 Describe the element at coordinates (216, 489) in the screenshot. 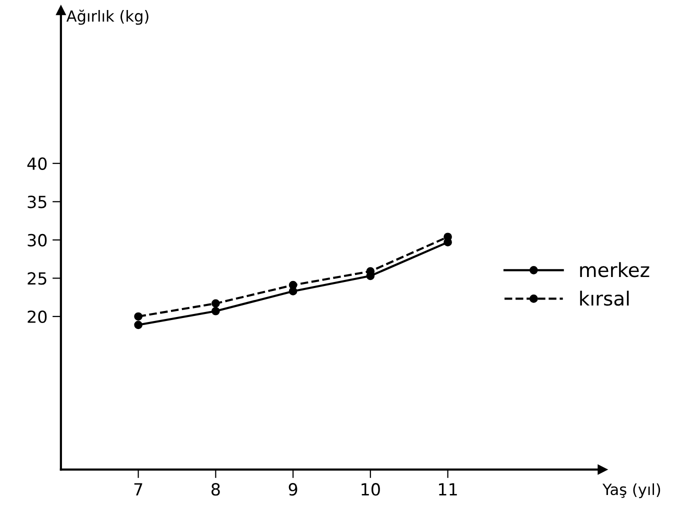

I see `x-tick-label: 8` at that location.